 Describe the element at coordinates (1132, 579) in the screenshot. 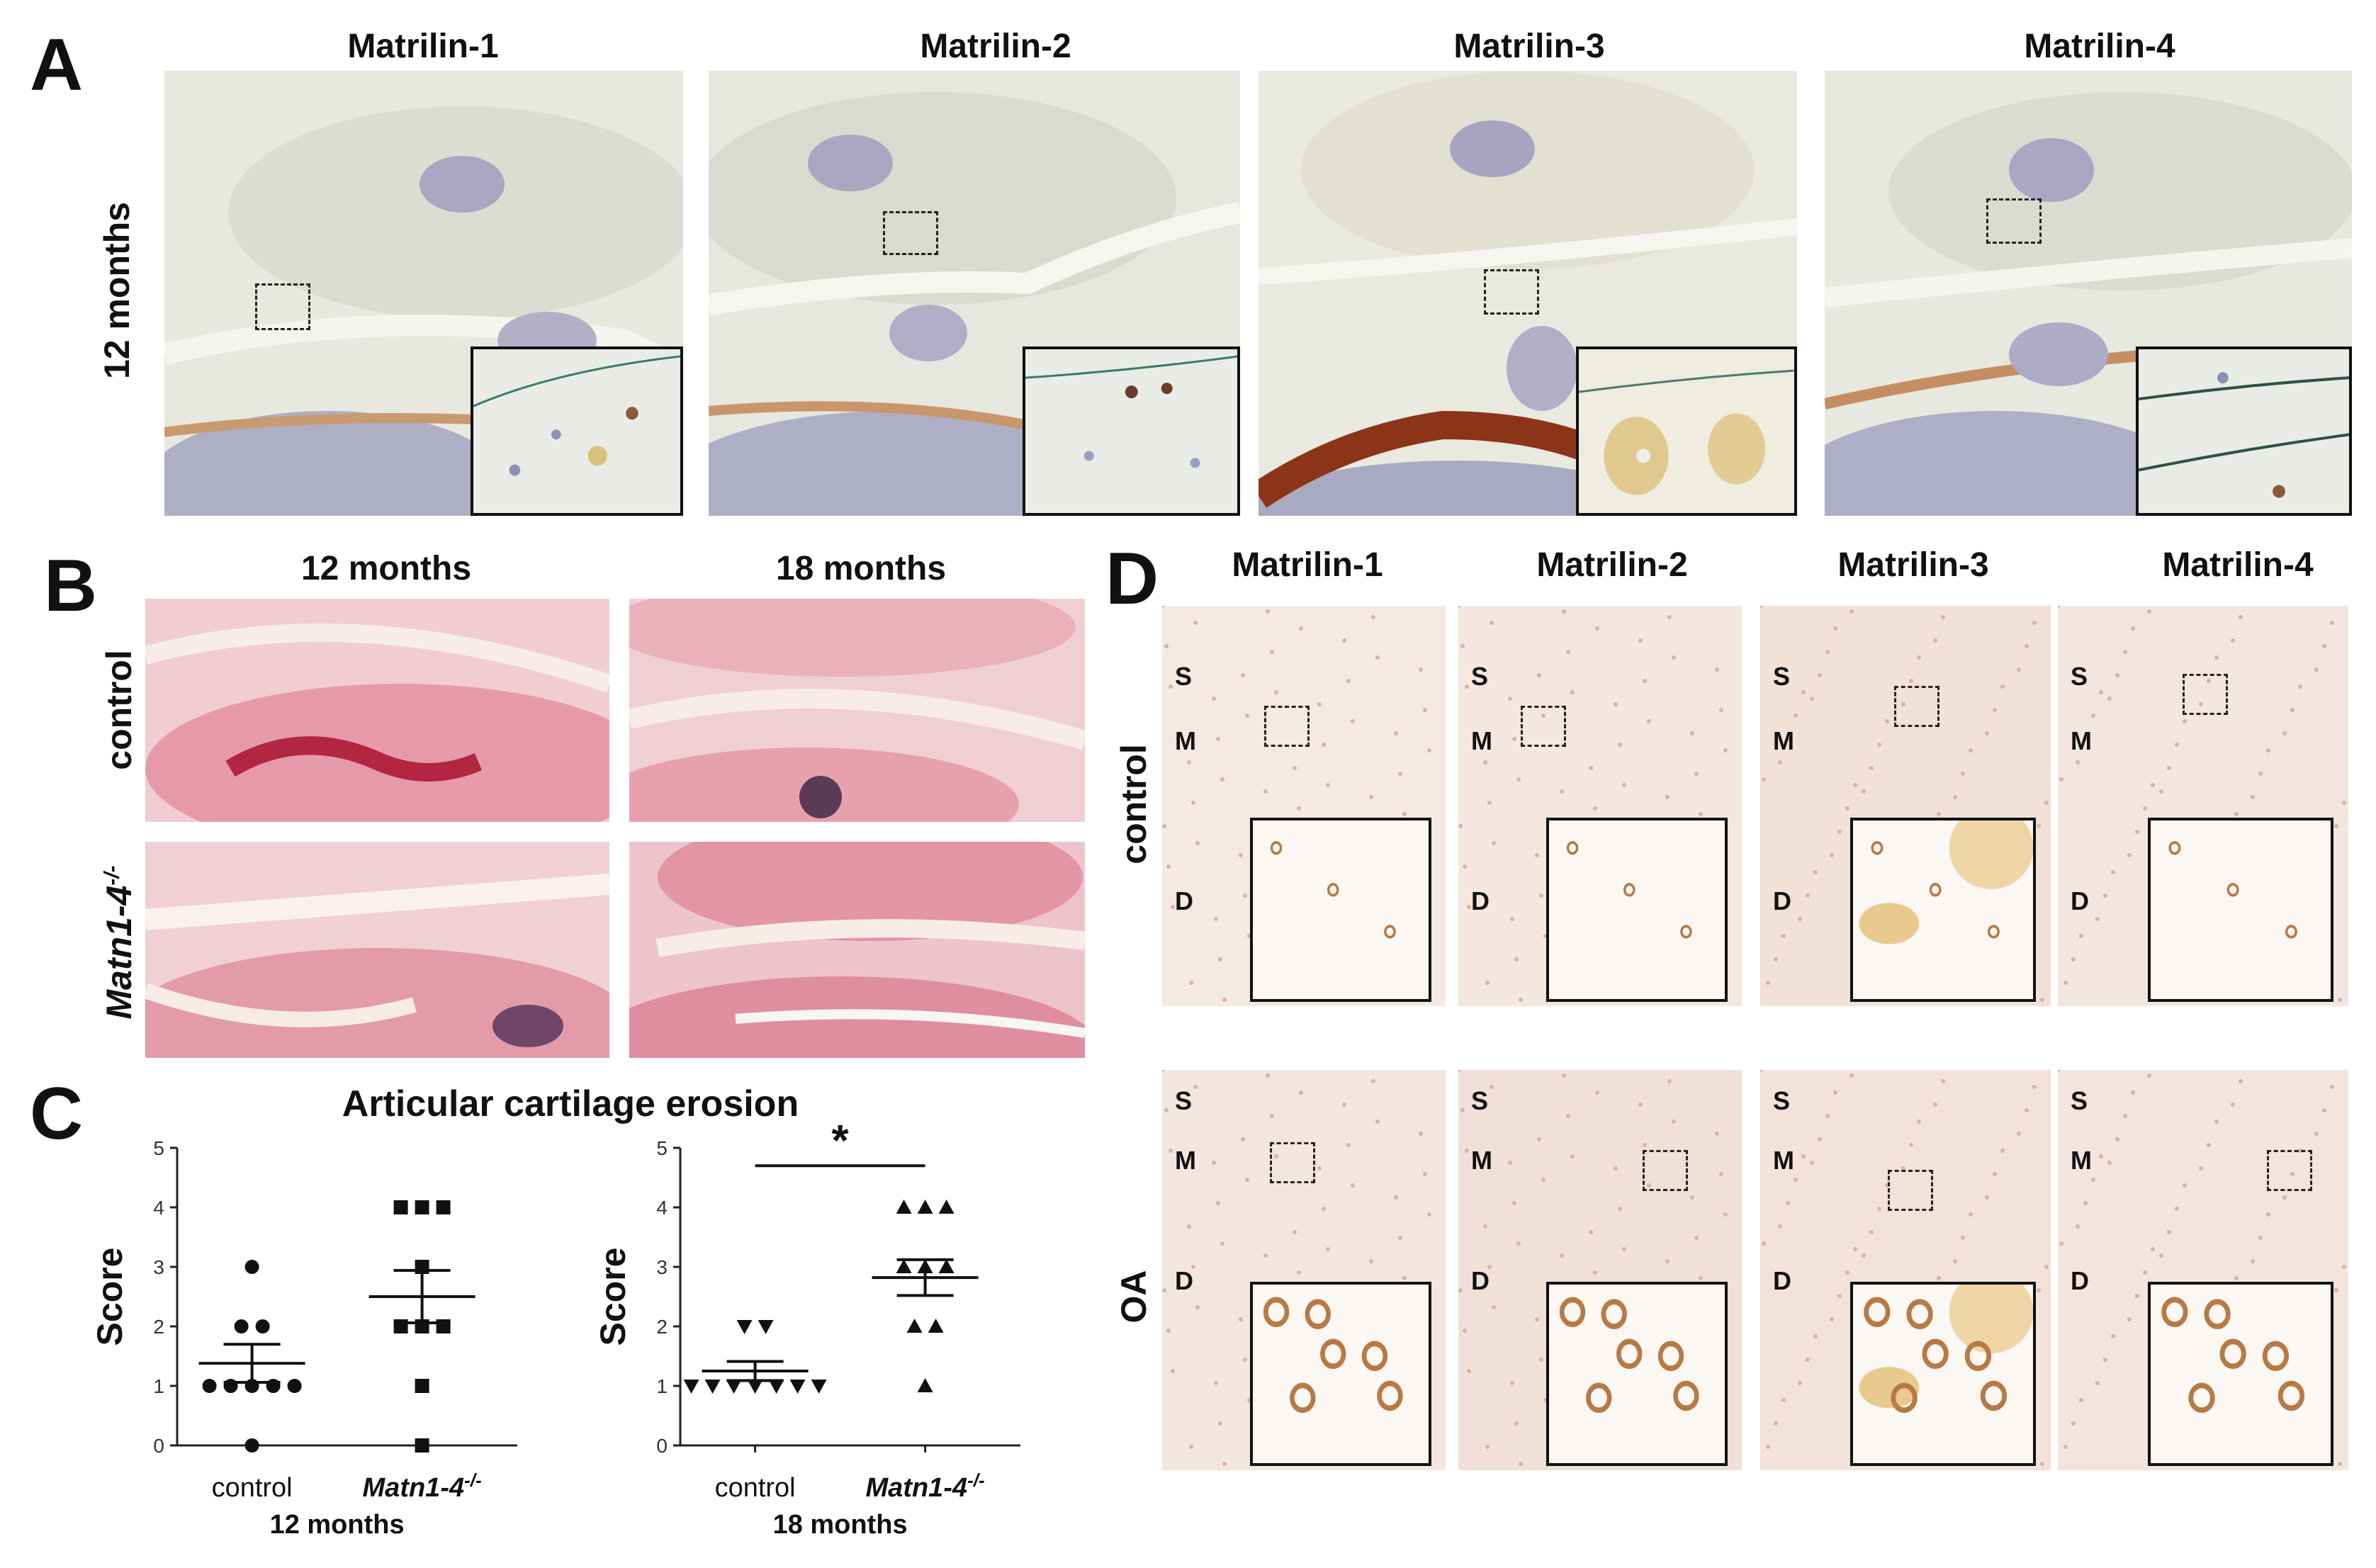

I see `panel-letter-d: D` at that location.